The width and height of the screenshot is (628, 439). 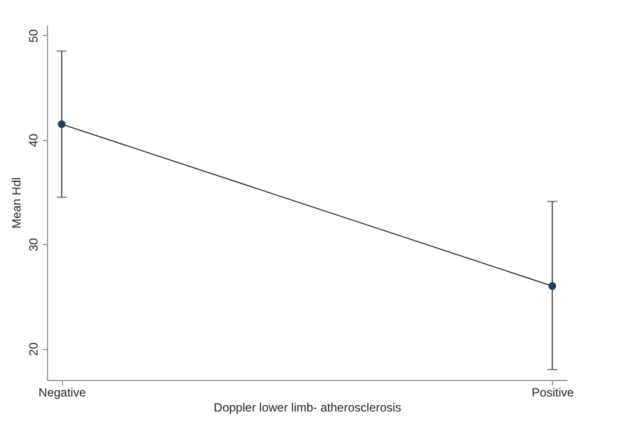 What do you see at coordinates (62, 393) in the screenshot?
I see `x-tick-label: Negative` at bounding box center [62, 393].